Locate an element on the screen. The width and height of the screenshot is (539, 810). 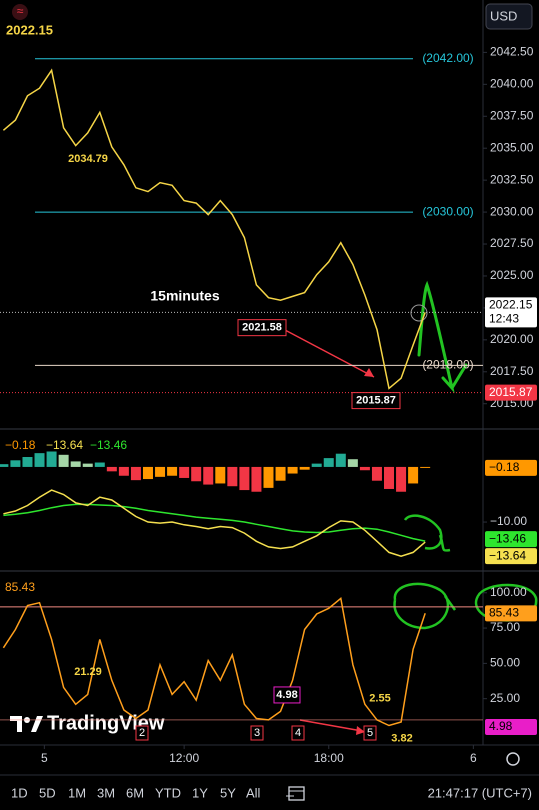
range-button: 1M is located at coordinates (77, 792).